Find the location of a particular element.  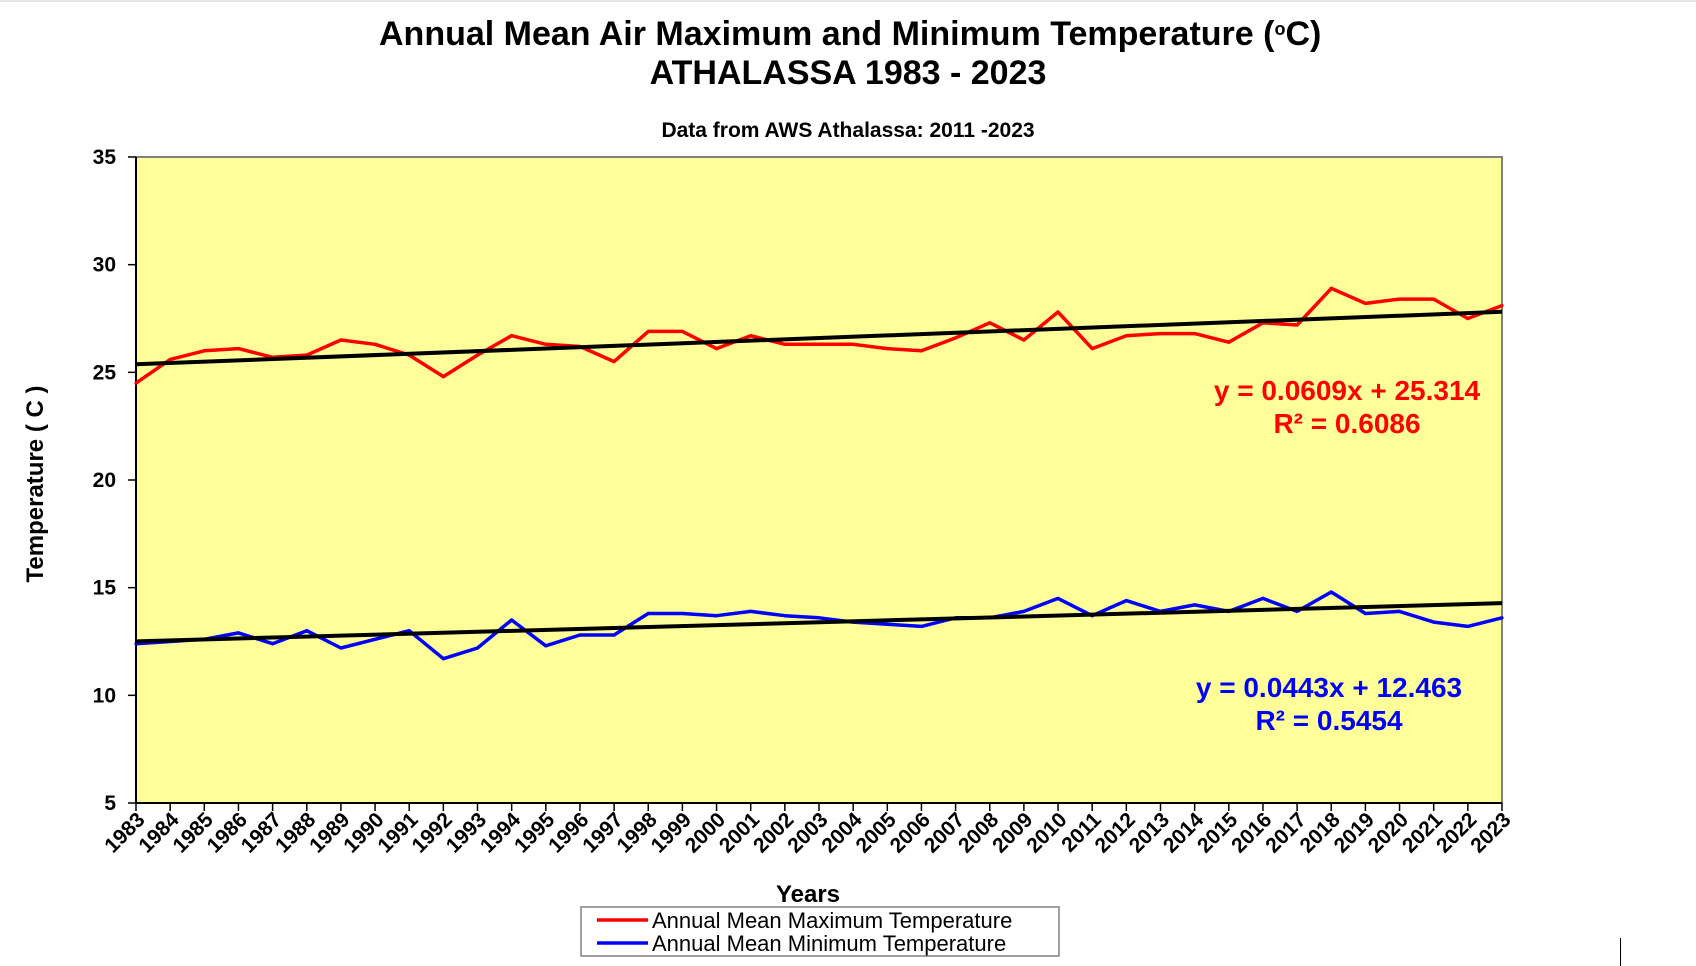

trendline-max is located at coordinates (819, 338).